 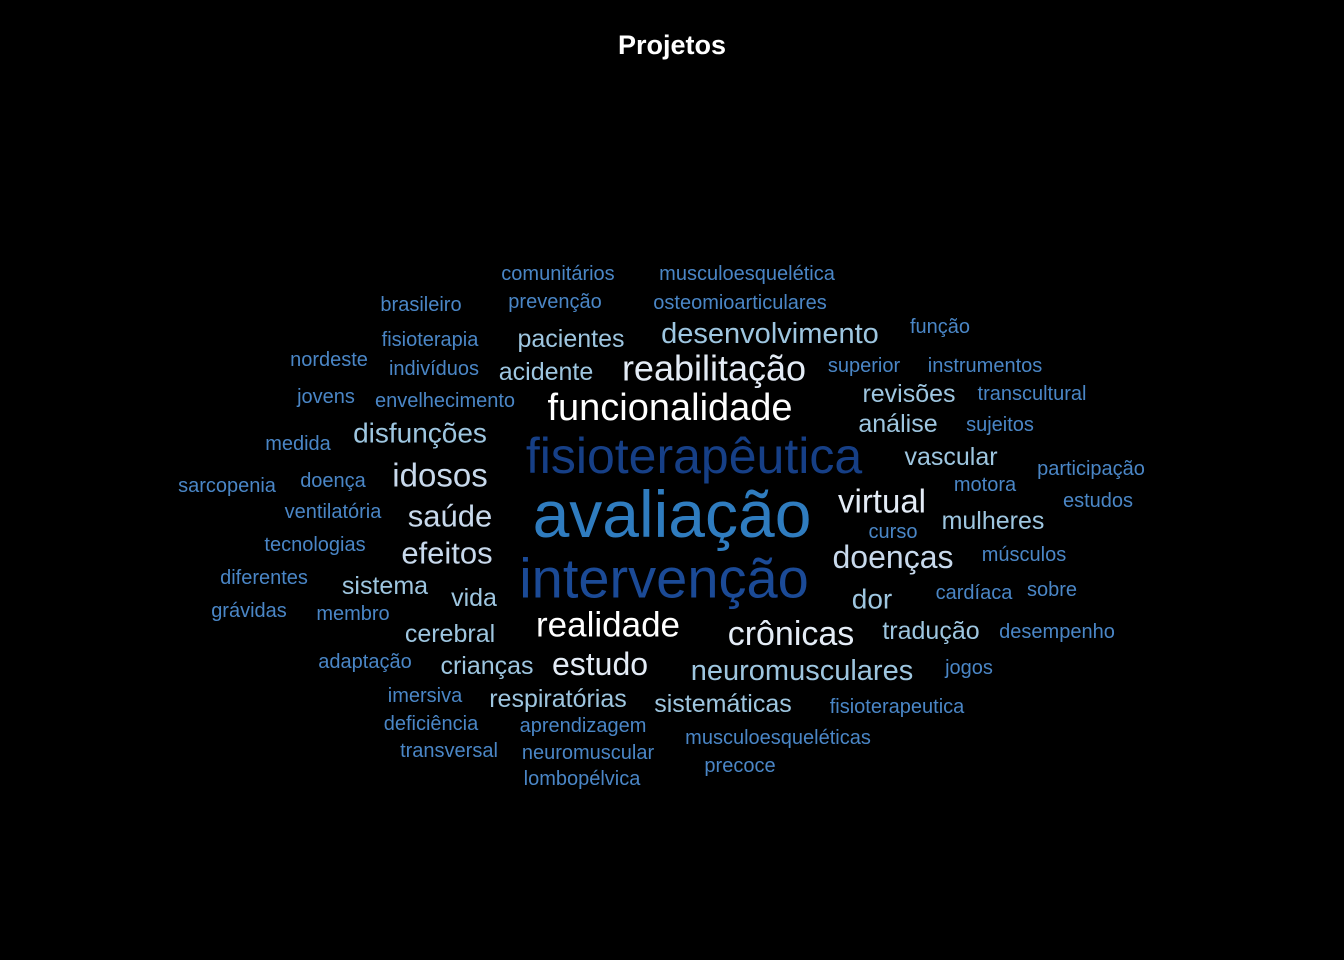 What do you see at coordinates (558, 699) in the screenshot?
I see `word-respiratorias: respiratórias` at bounding box center [558, 699].